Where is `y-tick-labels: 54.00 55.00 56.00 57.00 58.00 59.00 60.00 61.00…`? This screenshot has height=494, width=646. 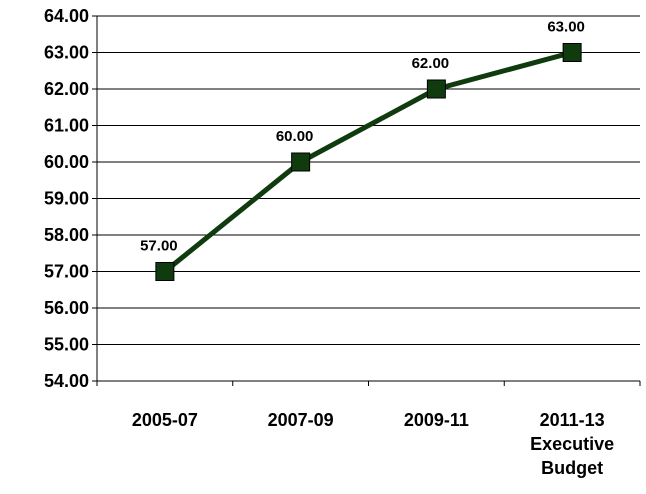
y-tick-labels: 54.00 55.00 56.00 57.00 58.00 59.00 60.00 61.00… is located at coordinates (66, 198).